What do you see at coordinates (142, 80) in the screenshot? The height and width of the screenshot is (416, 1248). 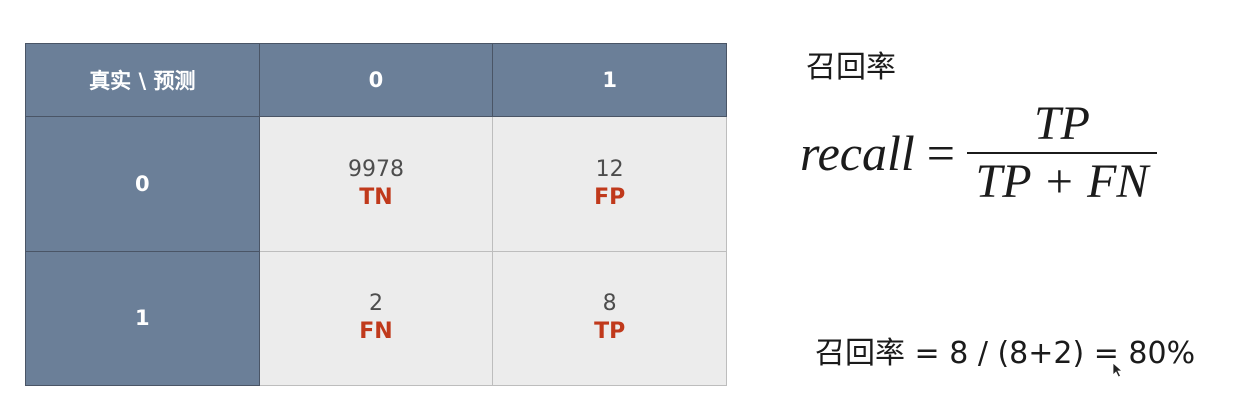 I see `corner-label: 真实 \ 预测` at bounding box center [142, 80].